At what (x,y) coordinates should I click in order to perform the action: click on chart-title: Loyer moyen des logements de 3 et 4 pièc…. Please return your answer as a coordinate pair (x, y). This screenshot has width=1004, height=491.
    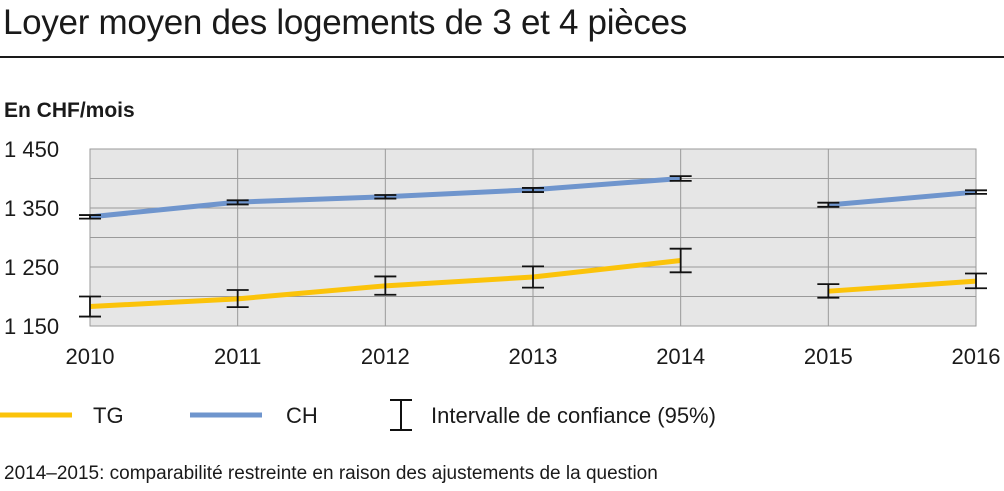
    Looking at the image, I should click on (345, 22).